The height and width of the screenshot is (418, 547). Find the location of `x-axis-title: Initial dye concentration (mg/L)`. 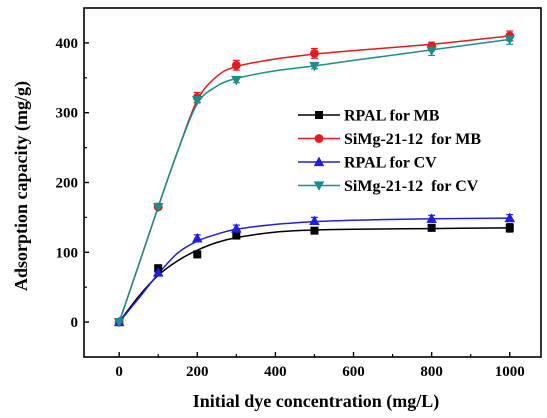

x-axis-title: Initial dye concentration (mg/L) is located at coordinates (316, 401).